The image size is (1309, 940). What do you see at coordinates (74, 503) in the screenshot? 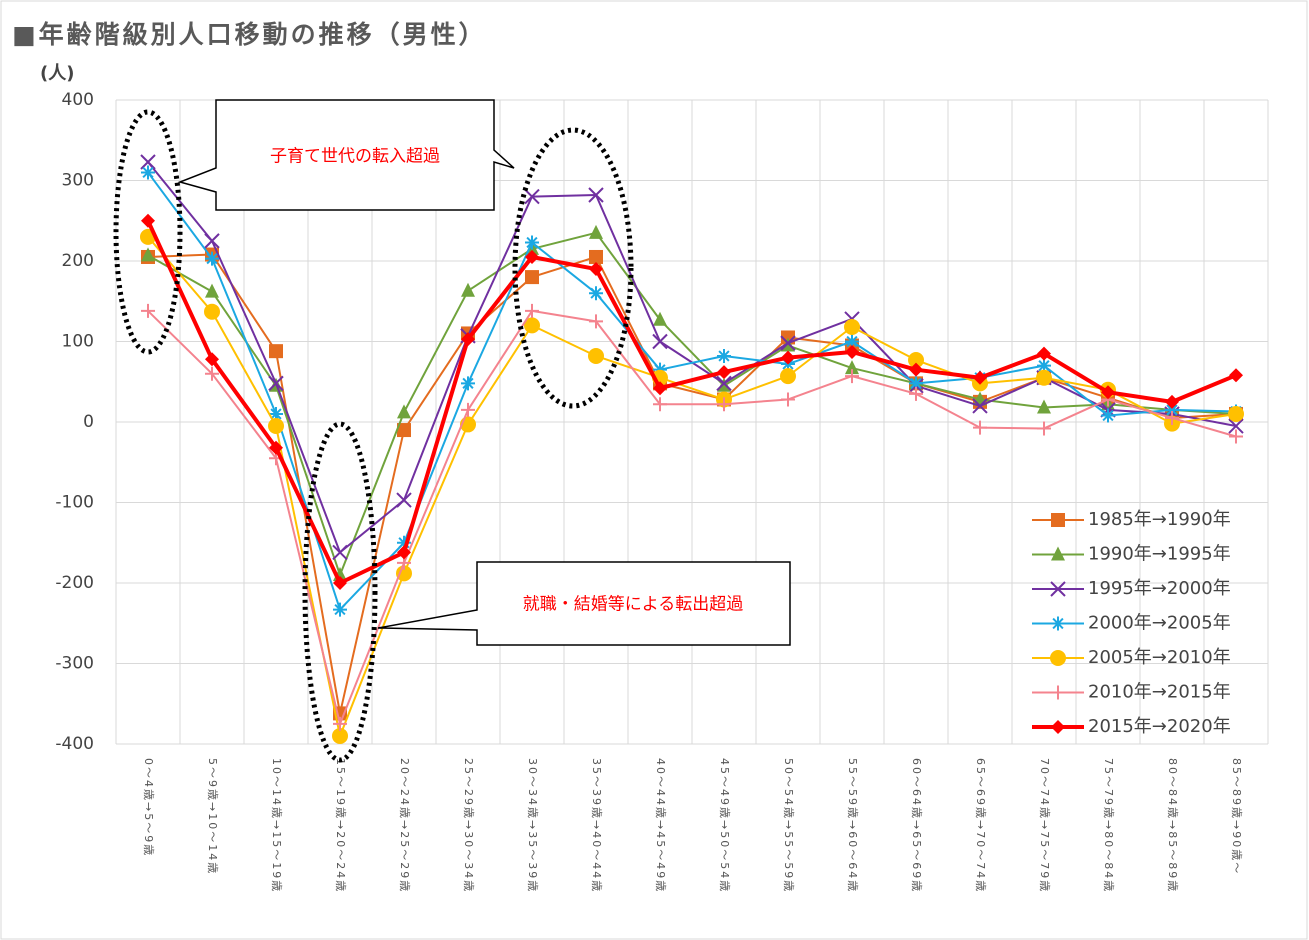
I see `y-tick-label: -100` at bounding box center [74, 503].